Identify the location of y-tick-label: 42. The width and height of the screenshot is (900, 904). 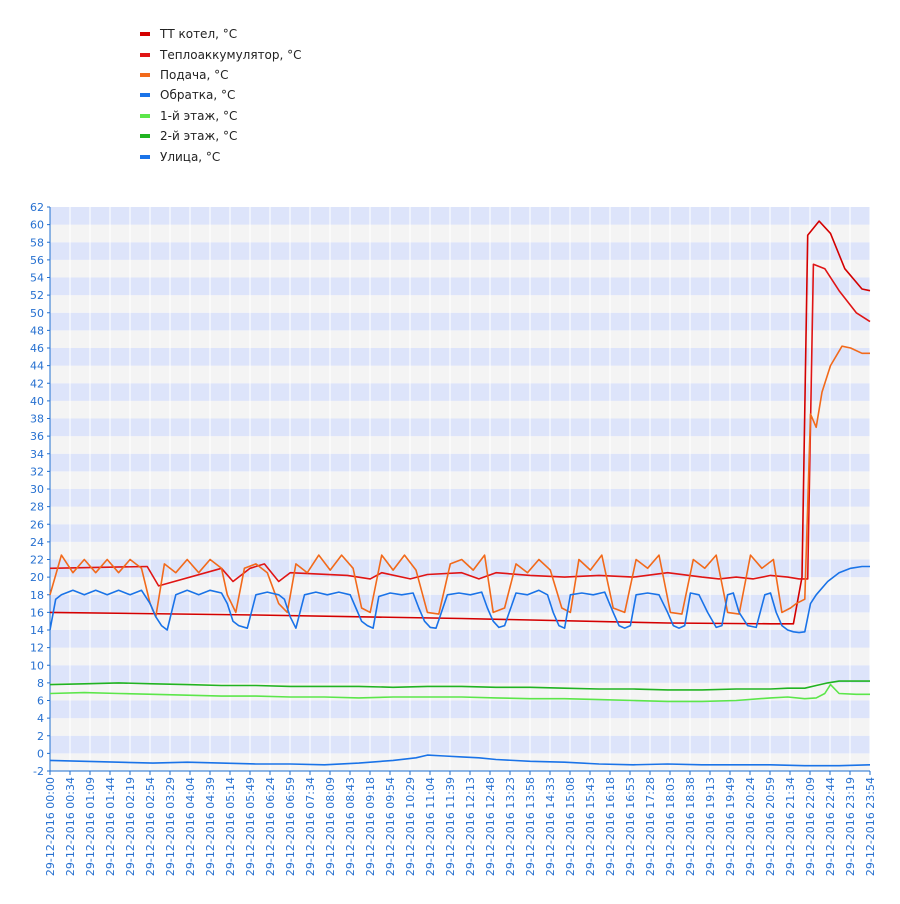
(37, 383).